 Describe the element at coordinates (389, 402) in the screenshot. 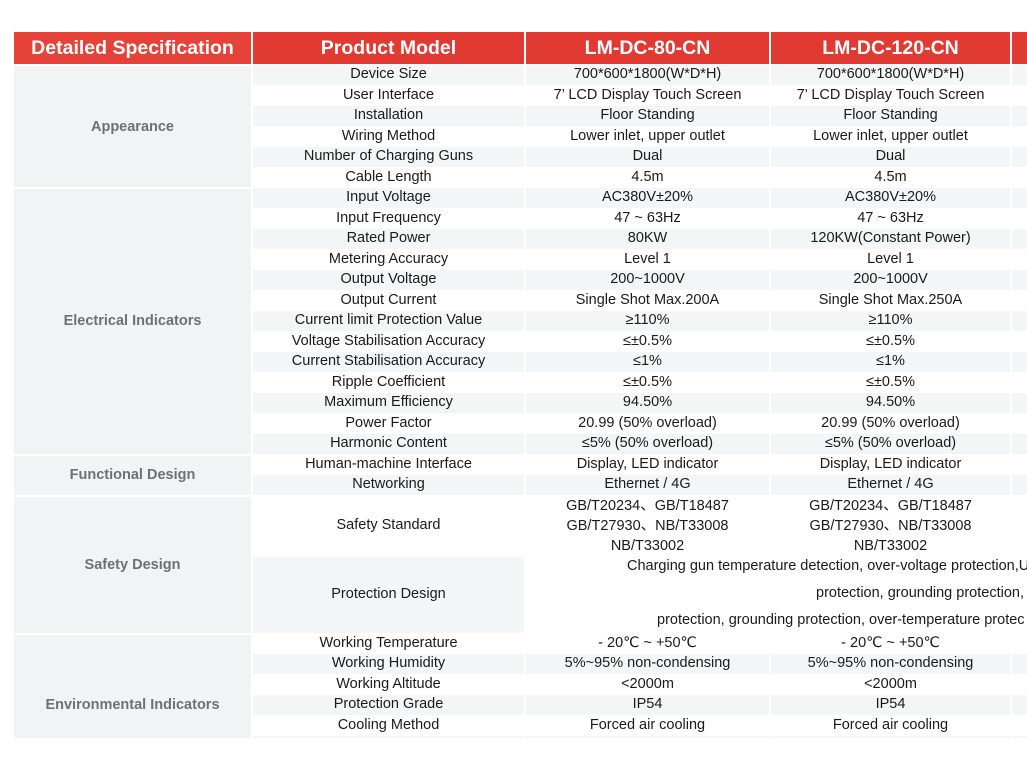

I see `parameter-name: Maximum Efficiency` at that location.